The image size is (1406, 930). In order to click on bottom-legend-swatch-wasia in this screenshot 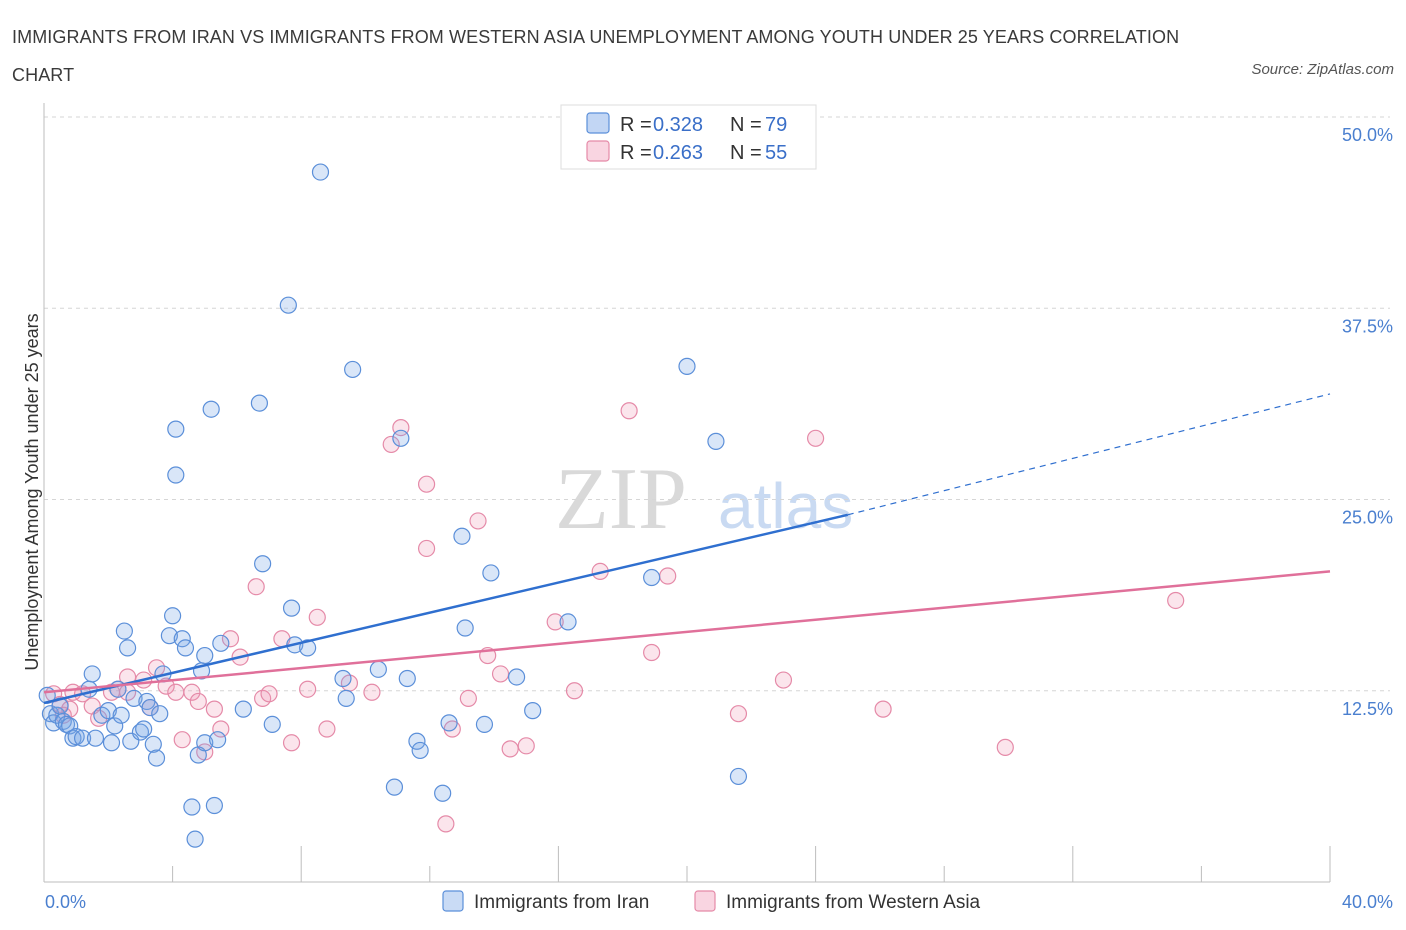, I will do `click(705, 901)`.